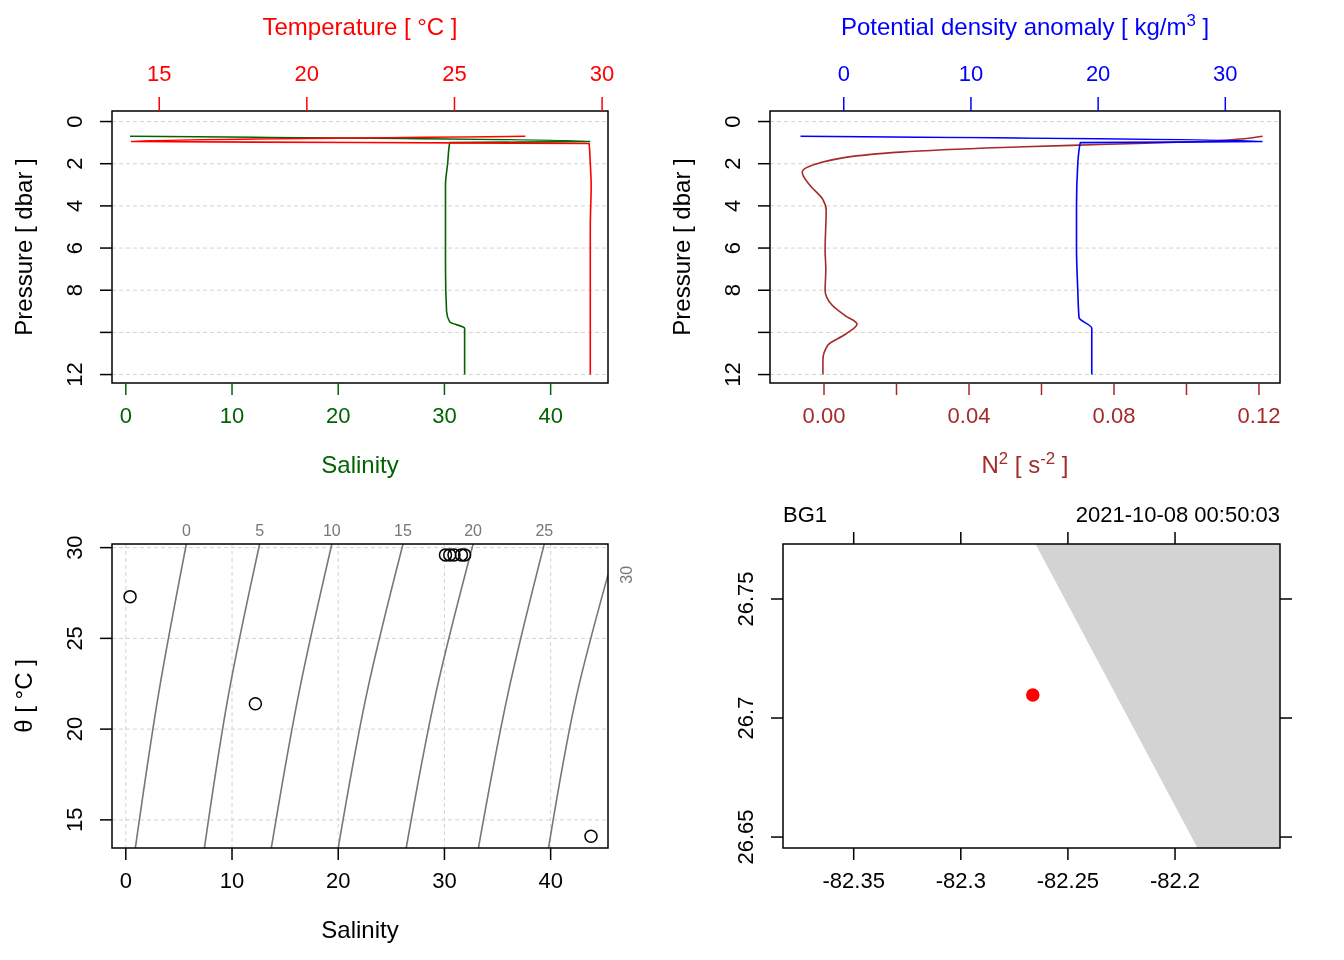 The width and height of the screenshot is (1344, 960). I want to click on x-tick-label: 0.04, so click(969, 415).